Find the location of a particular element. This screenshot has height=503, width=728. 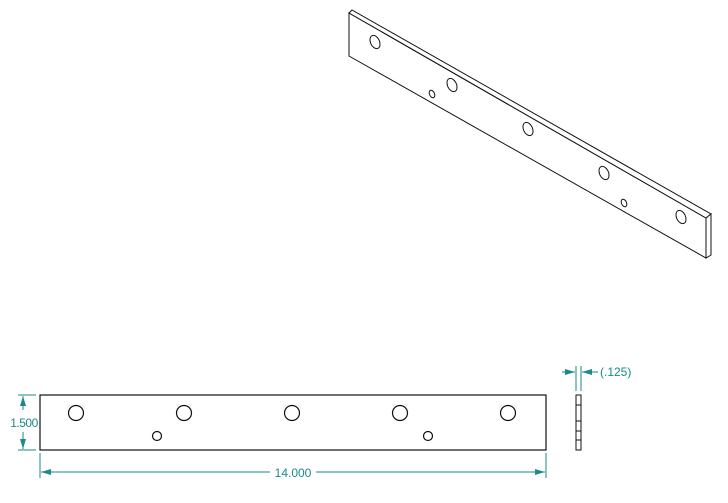

height-dimension-label: 1.500 is located at coordinates (24, 423).